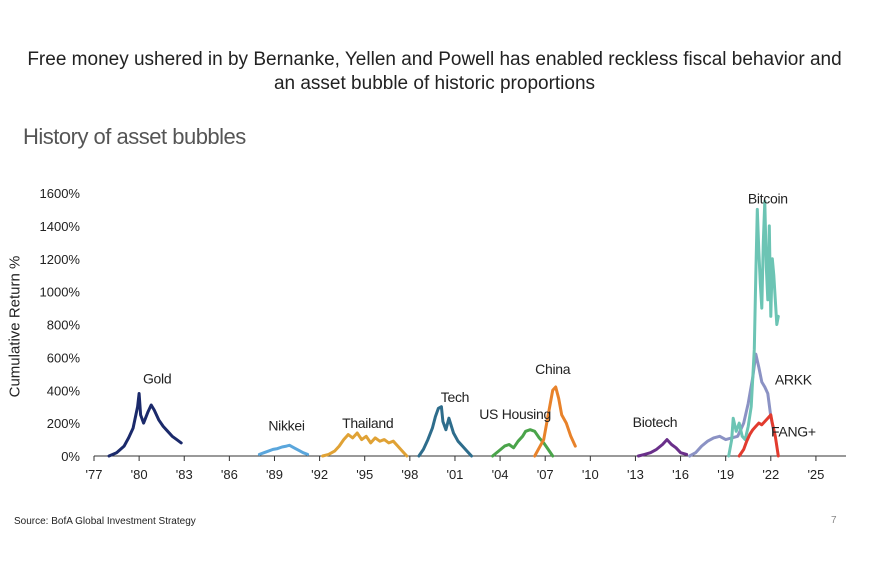 Image resolution: width=869 pixels, height=568 pixels. I want to click on series-label-bitcoin: Bitcoin, so click(768, 199).